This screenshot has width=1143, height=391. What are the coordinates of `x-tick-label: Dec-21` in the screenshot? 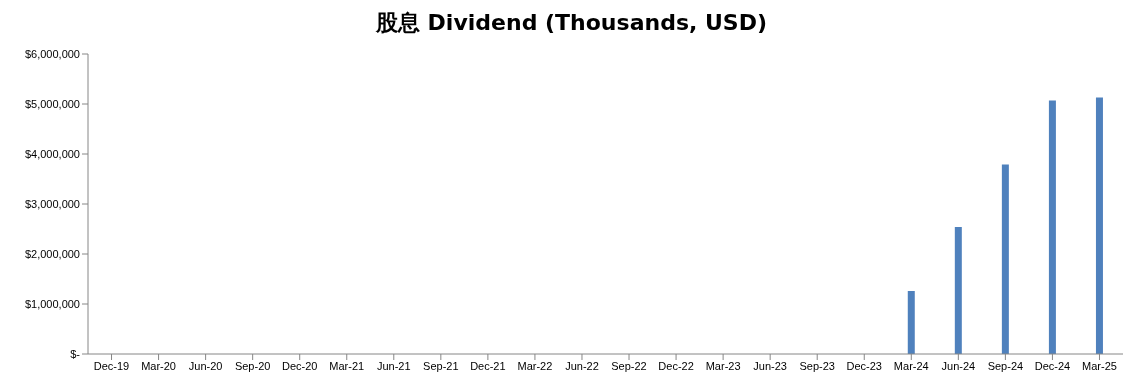 It's located at (488, 365).